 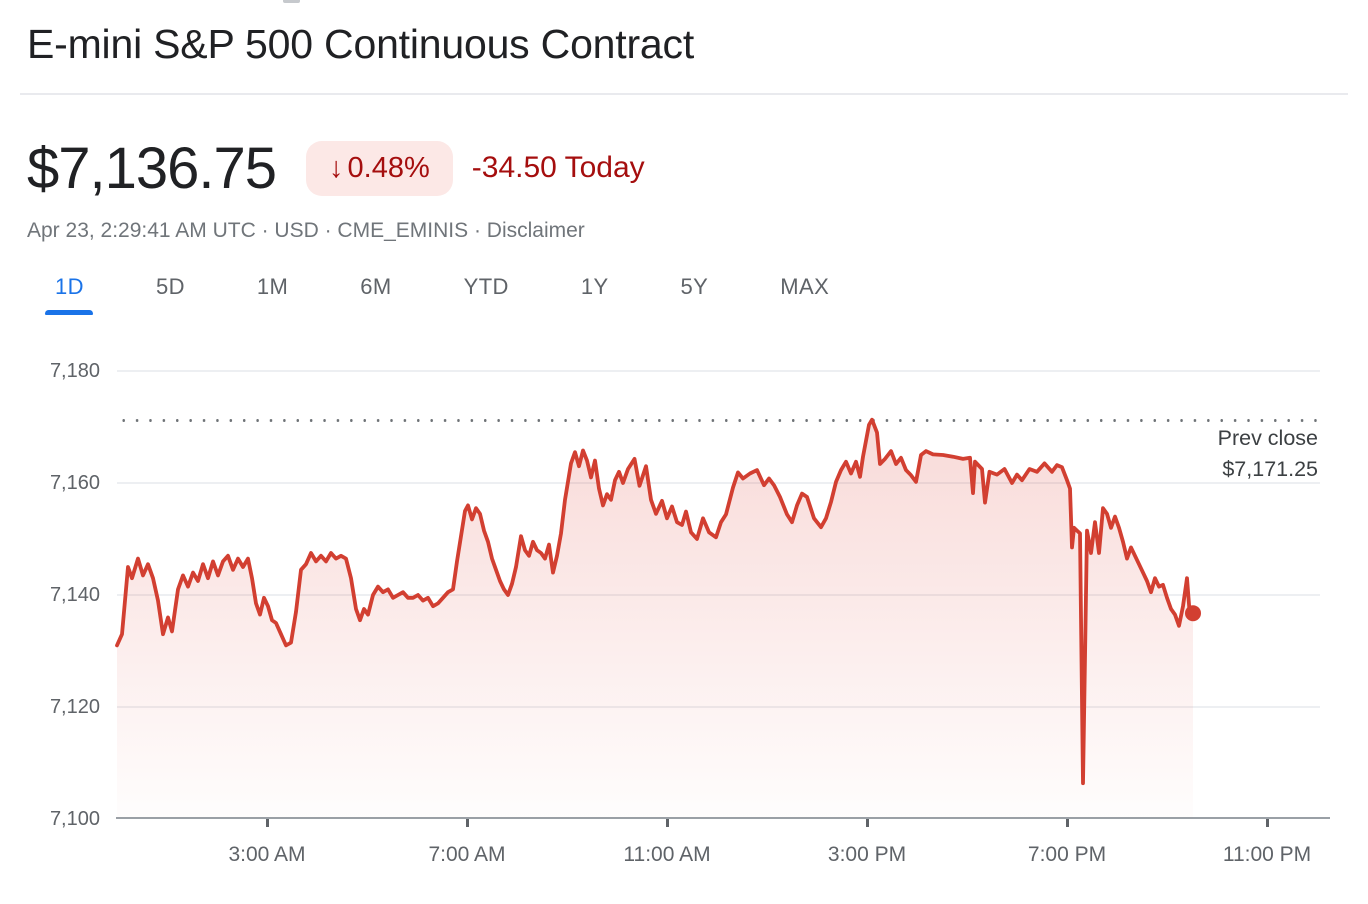 I want to click on x-axis-label: 11:00 AM, so click(x=667, y=854).